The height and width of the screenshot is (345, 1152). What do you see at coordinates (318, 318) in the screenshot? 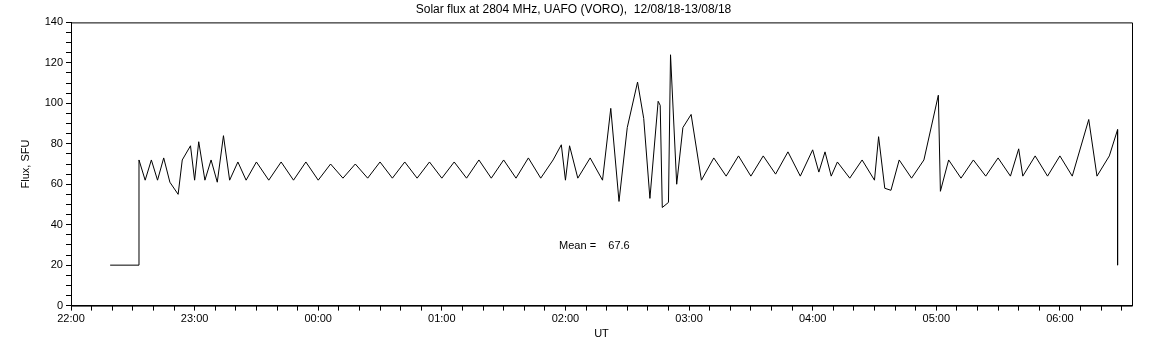
I see `x-tick-label: 00:00` at bounding box center [318, 318].